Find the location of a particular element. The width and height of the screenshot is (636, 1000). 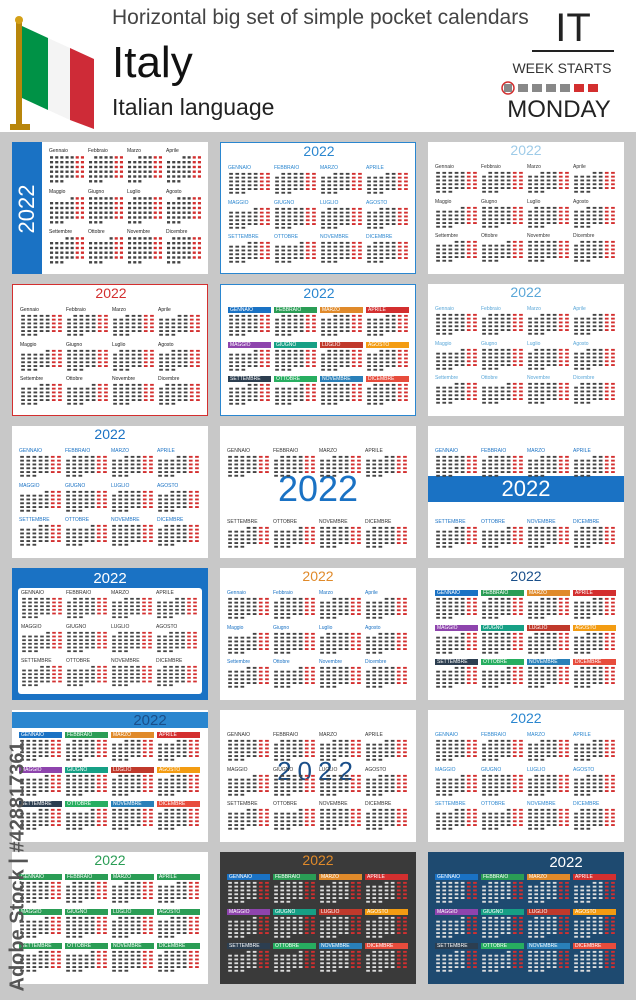

month-block: FEBBRAIO is located at coordinates (294, 463).